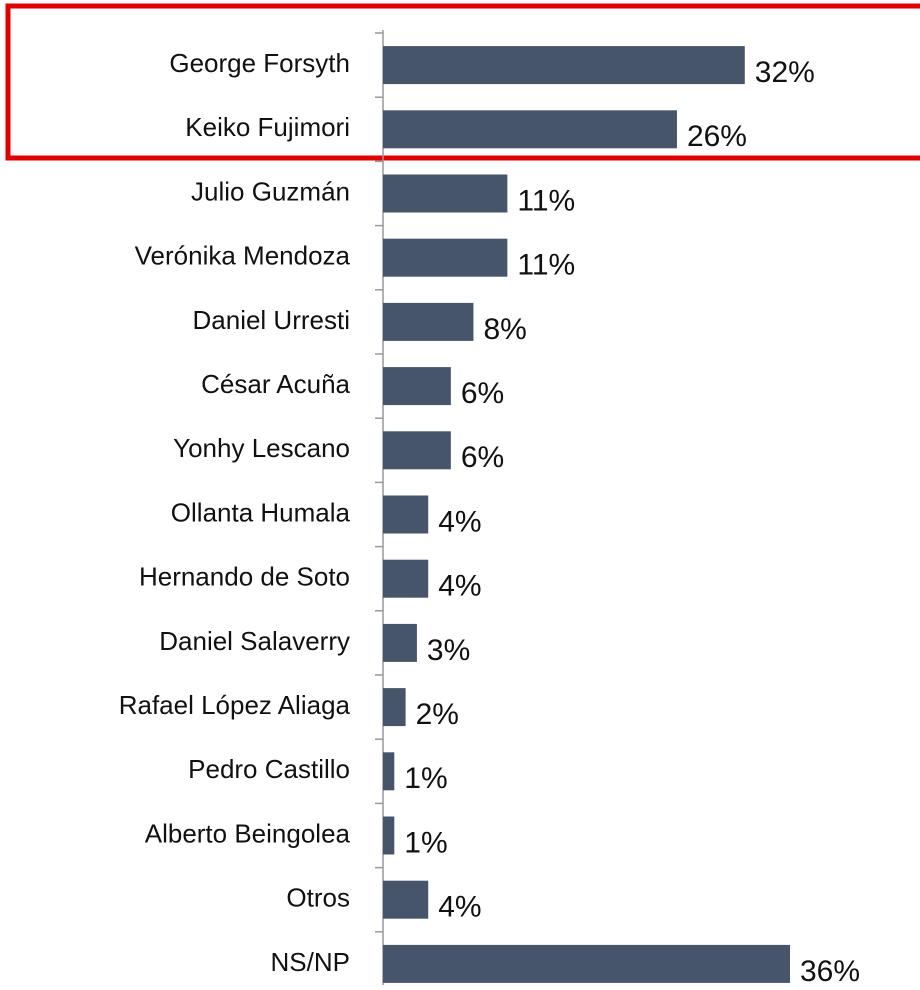  Describe the element at coordinates (248, 833) in the screenshot. I see `category-label: Alberto Beingolea` at that location.